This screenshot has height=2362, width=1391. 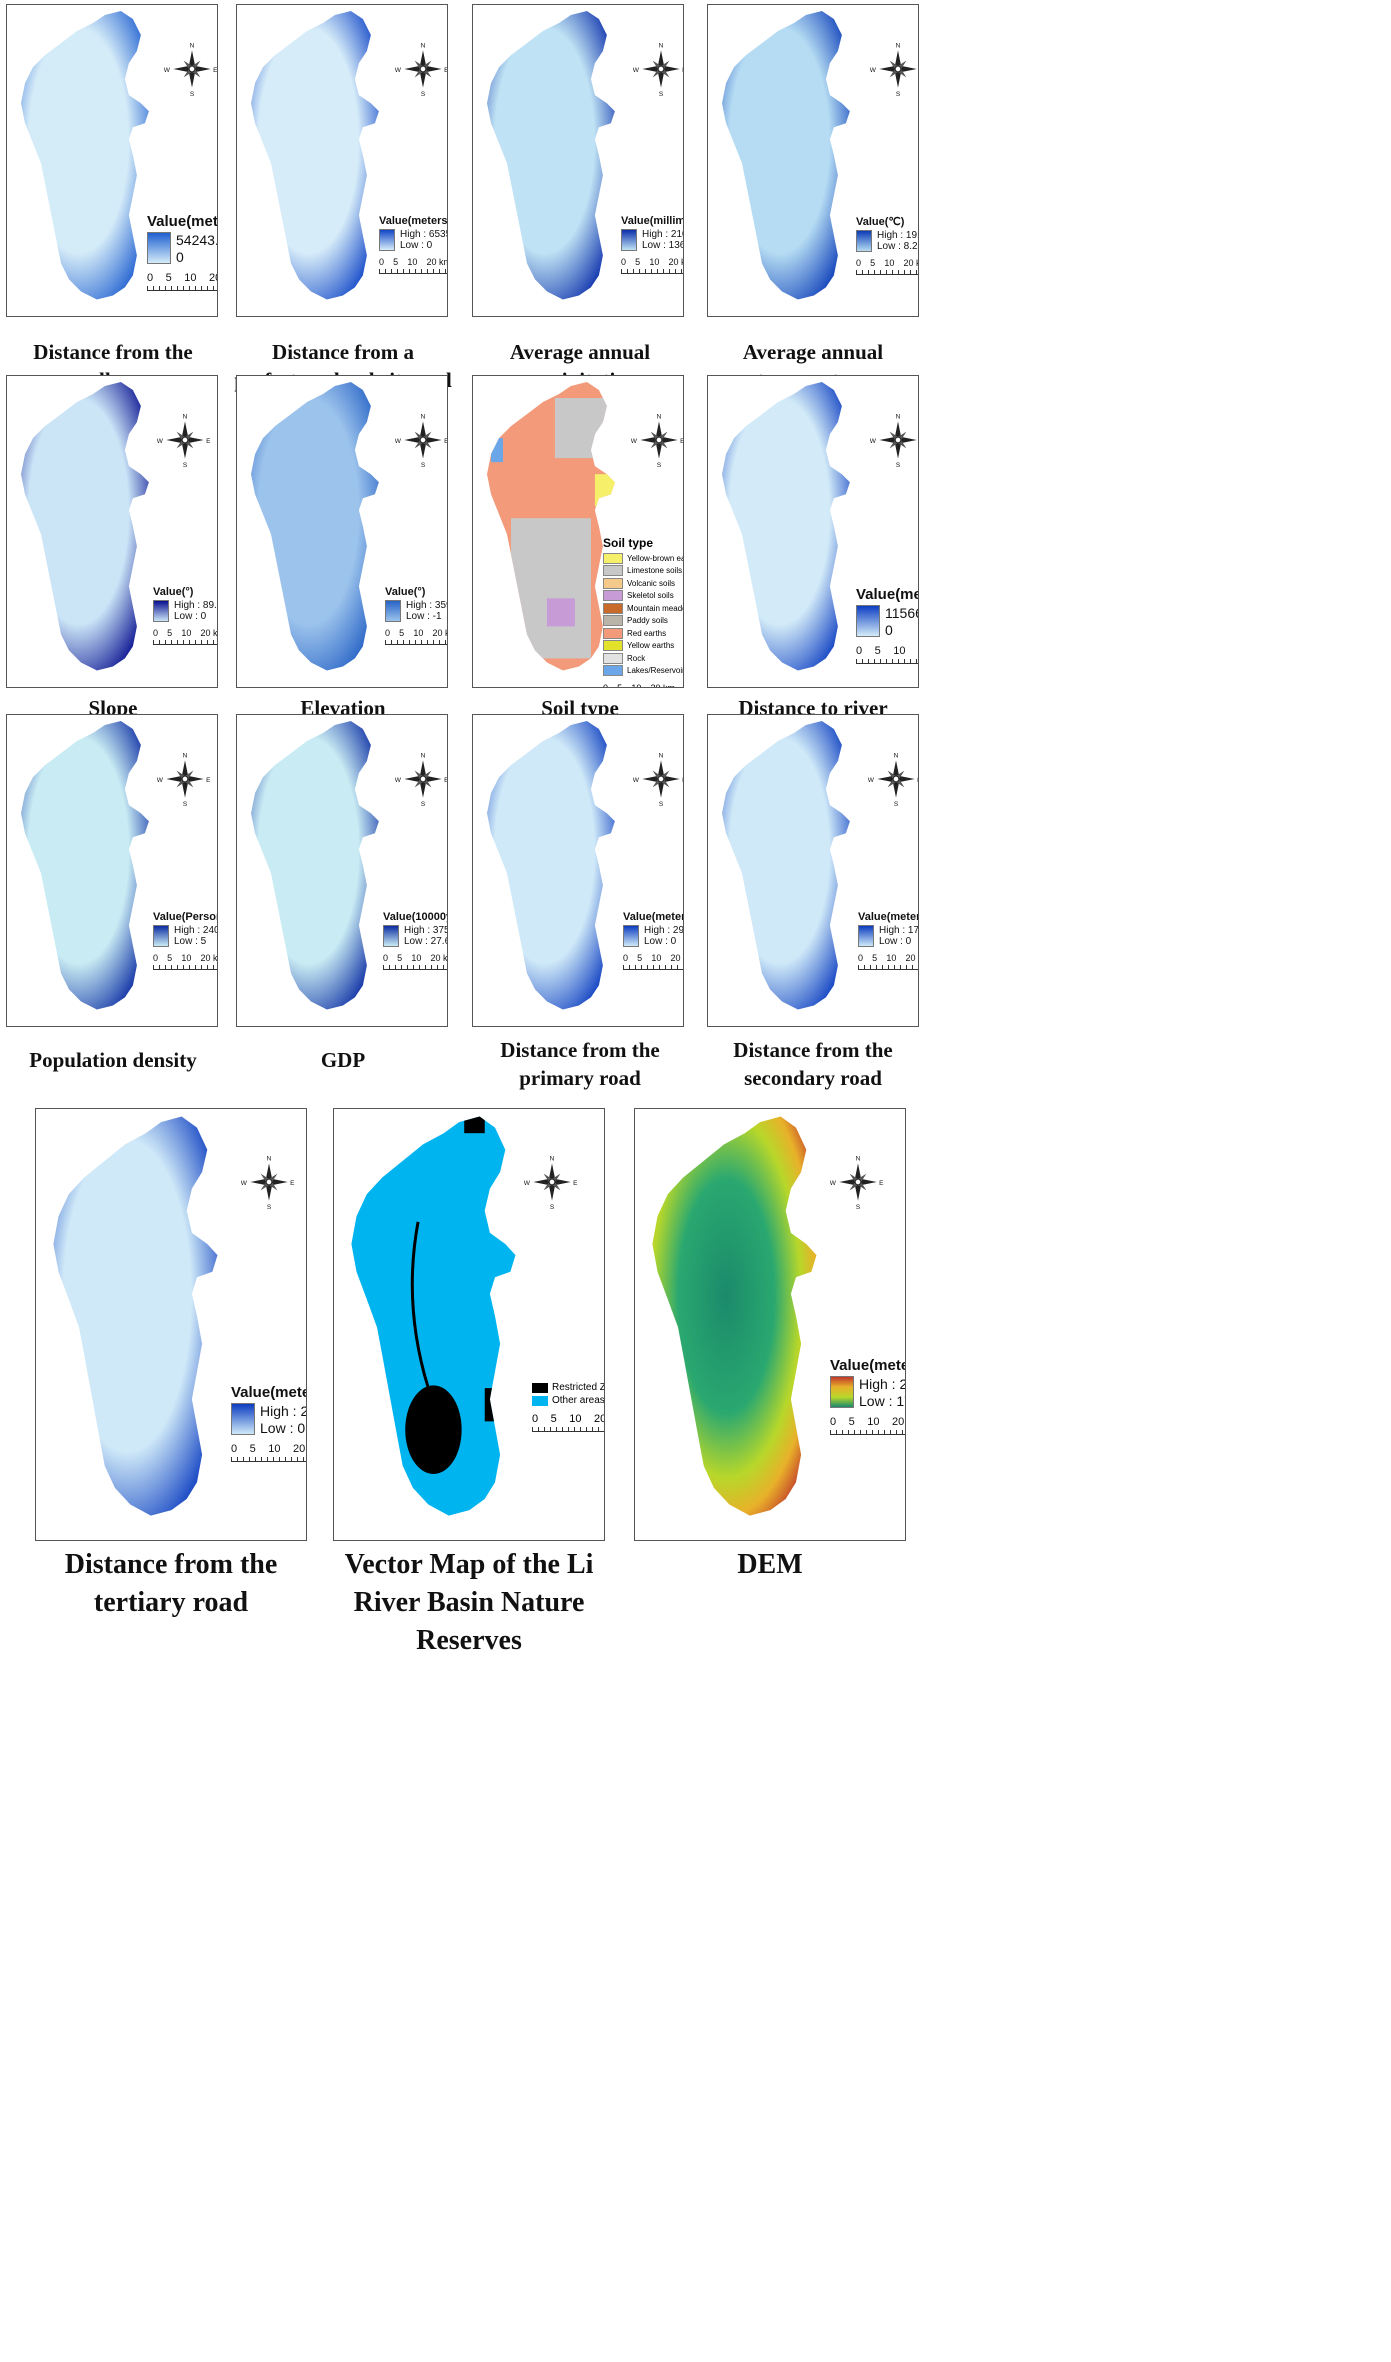 What do you see at coordinates (343, 1060) in the screenshot?
I see `map-caption: GDP` at bounding box center [343, 1060].